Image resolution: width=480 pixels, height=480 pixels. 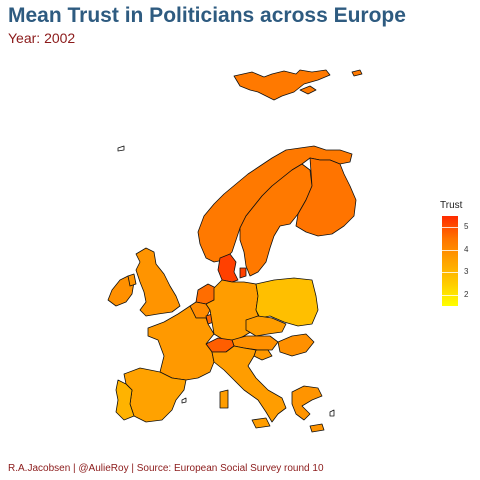 What do you see at coordinates (466, 272) in the screenshot?
I see `legend-tick-3: 3` at bounding box center [466, 272].